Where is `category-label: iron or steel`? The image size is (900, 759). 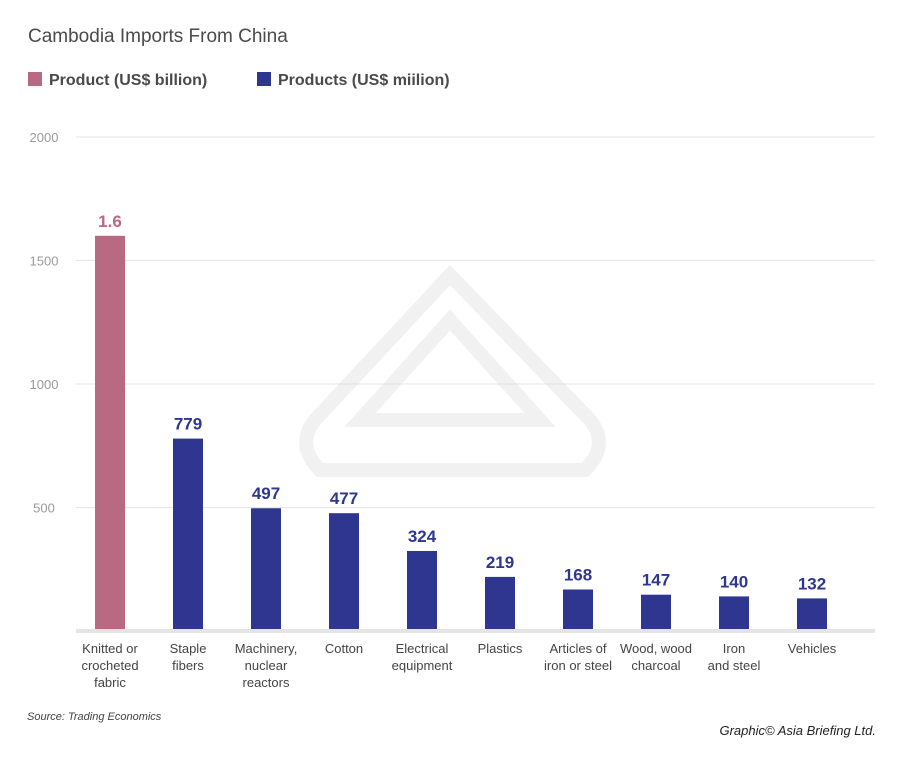
category-label: iron or steel is located at coordinates (578, 665).